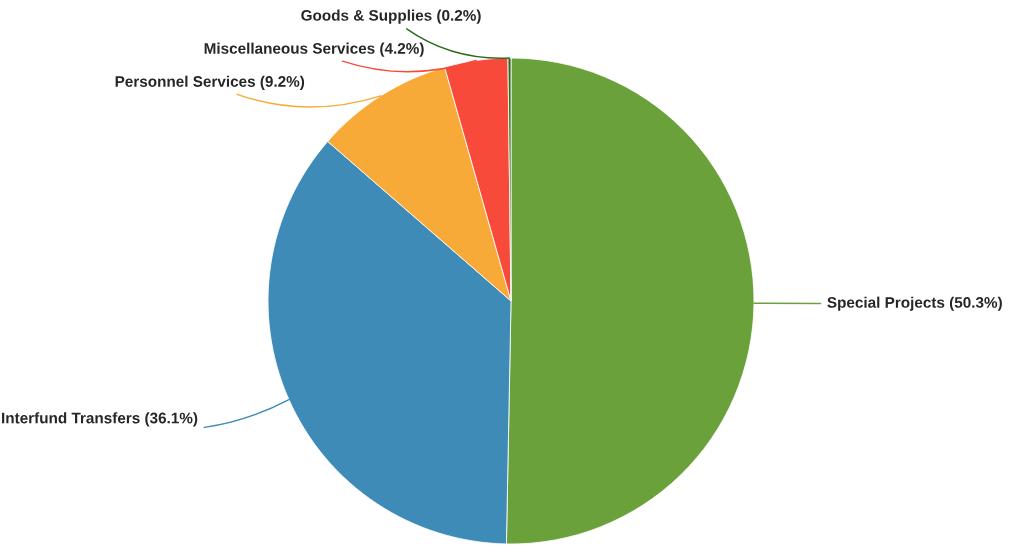  I want to click on slice-label: Interfund Transfers (36.1%), so click(100, 419).